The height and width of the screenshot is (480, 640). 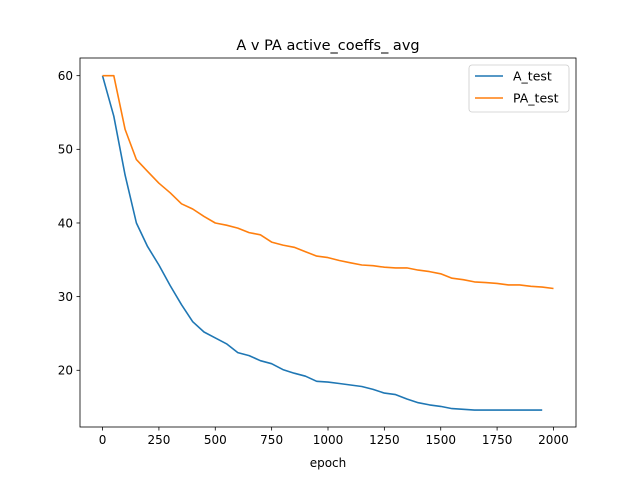 What do you see at coordinates (519, 88) in the screenshot?
I see `legend: A_test PA_test` at bounding box center [519, 88].